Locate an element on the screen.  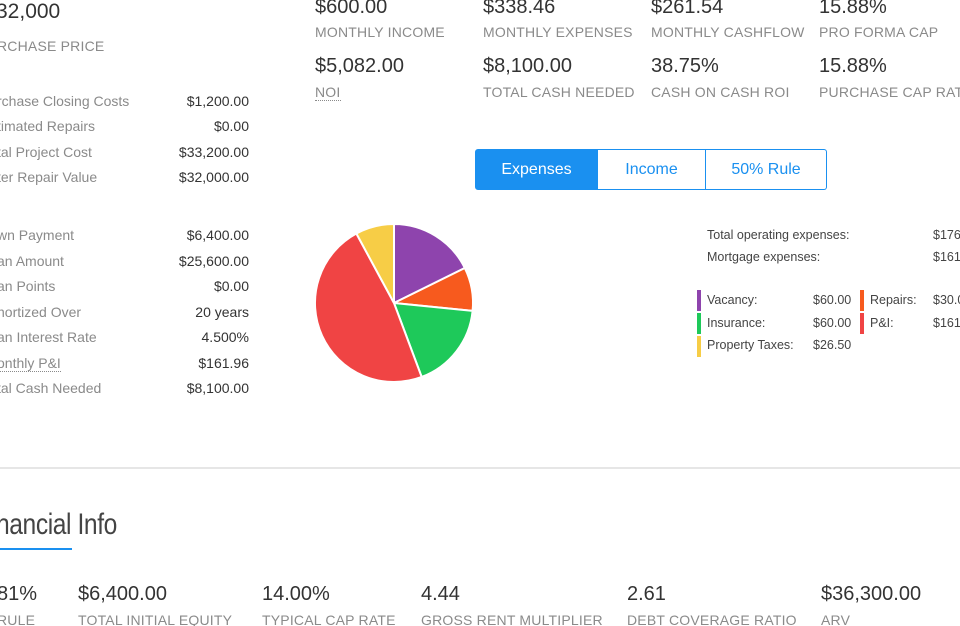
loan-amount-label: an Amount is located at coordinates (32, 261).